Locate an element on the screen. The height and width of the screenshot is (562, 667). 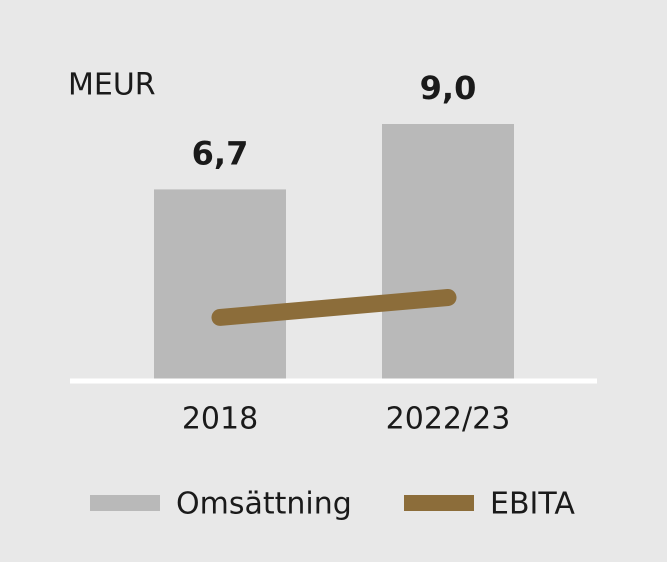
legend-label: EBITA is located at coordinates (532, 504).